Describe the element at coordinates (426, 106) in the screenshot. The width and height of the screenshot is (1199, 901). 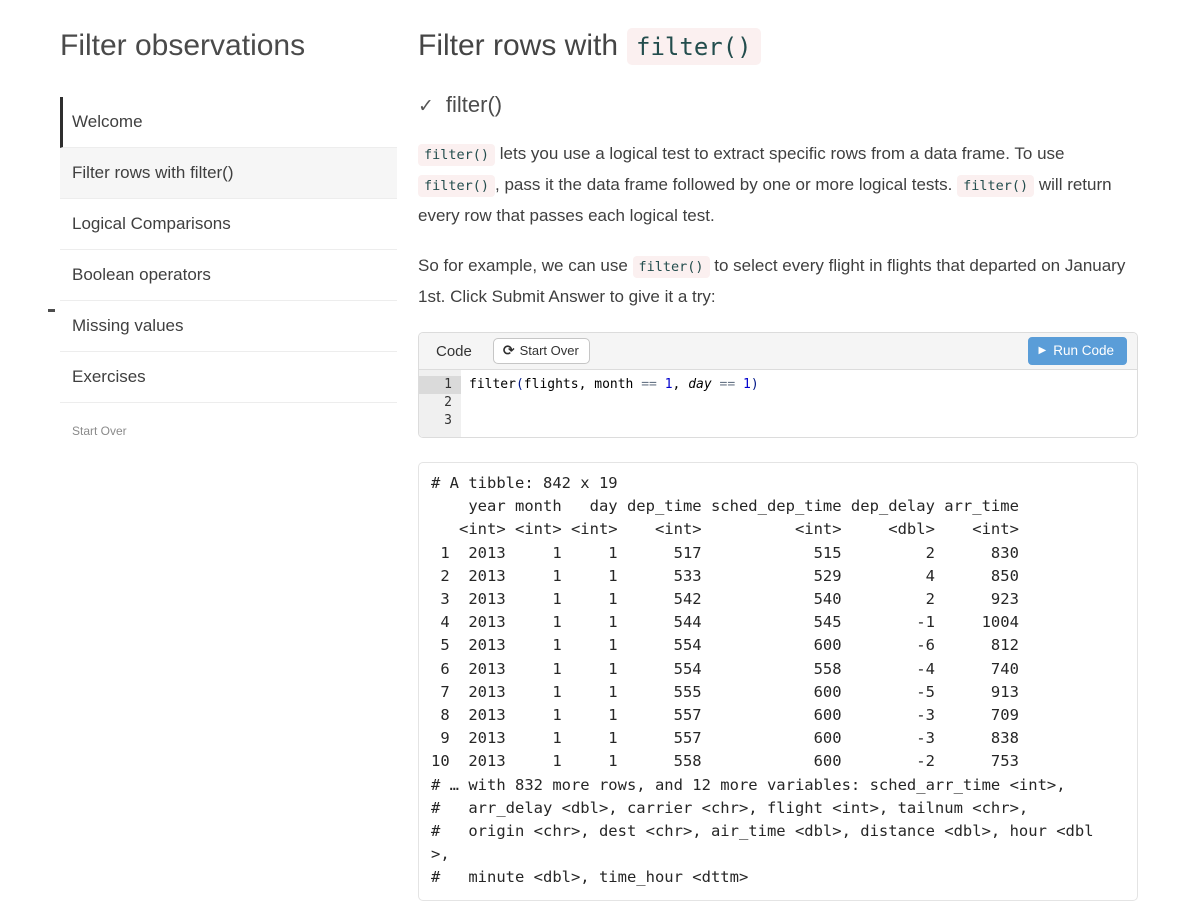
I see `check-icon: ✓` at that location.